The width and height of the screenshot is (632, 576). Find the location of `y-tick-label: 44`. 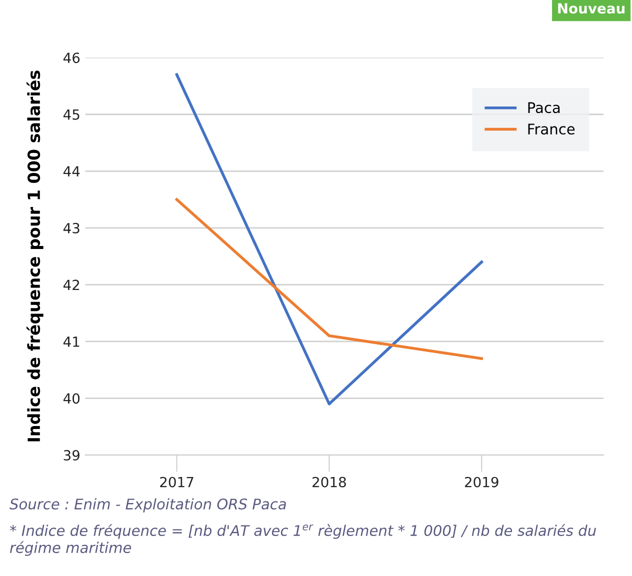

y-tick-label: 44 is located at coordinates (71, 171).